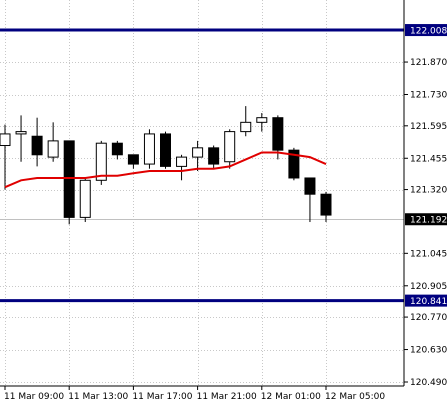 The height and width of the screenshot is (404, 448). Describe the element at coordinates (428, 63) in the screenshot. I see `y-tick-label: 121.870` at that location.